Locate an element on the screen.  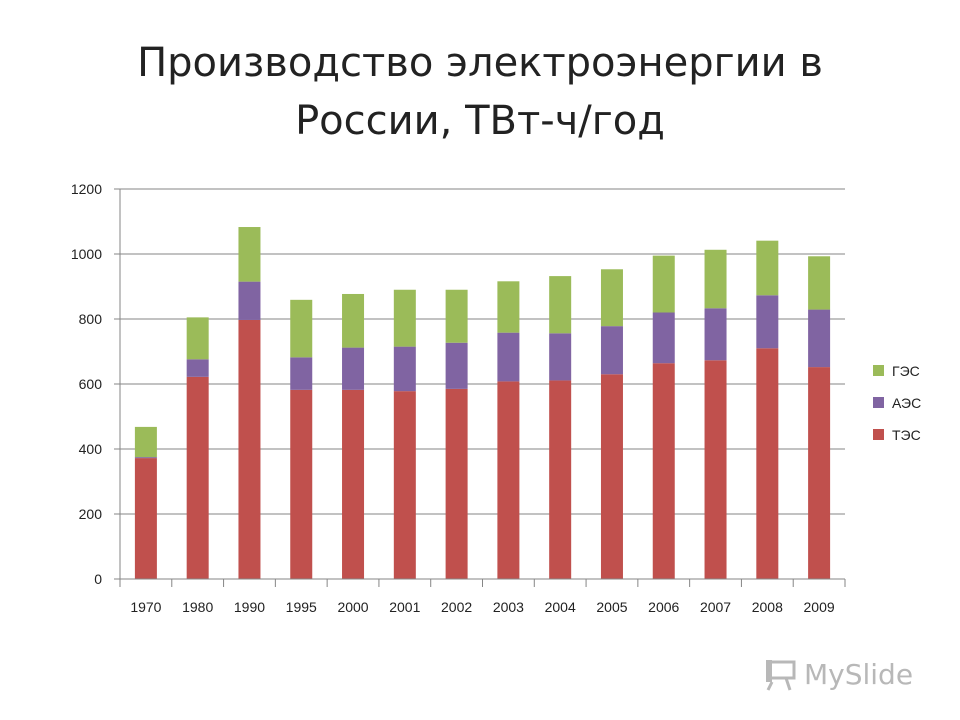
legend-label-ГЭС: ГЭС is located at coordinates (906, 371).